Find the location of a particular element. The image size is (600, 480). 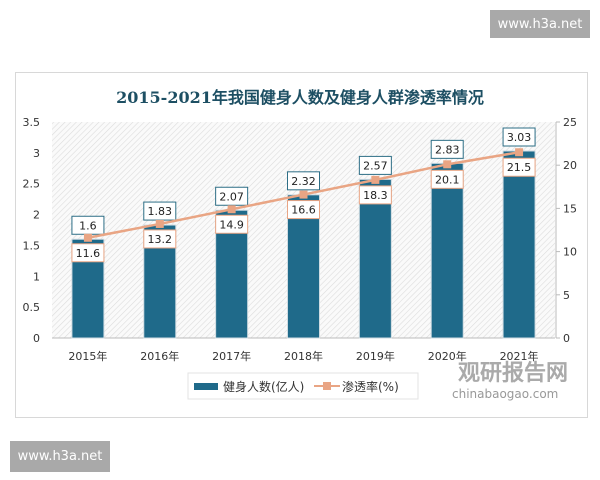

right-axis-tick-label: 5 is located at coordinates (566, 295).